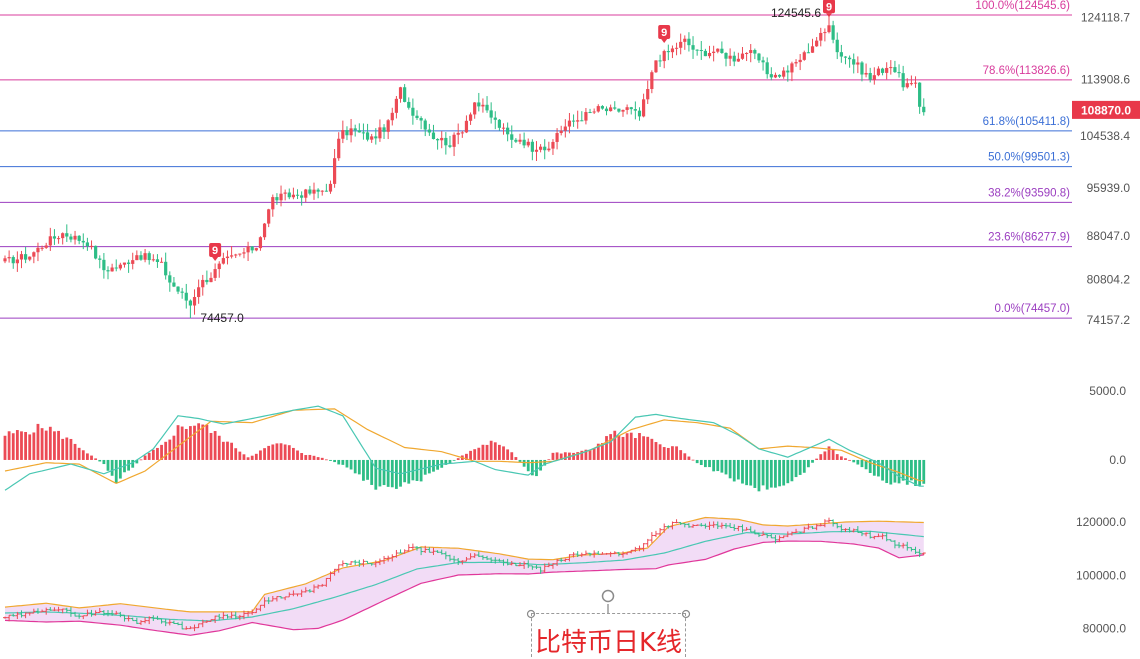 Image resolution: width=1140 pixels, height=659 pixels. Describe the element at coordinates (829, 7) in the screenshot. I see `td-marker-label: 9` at that location.